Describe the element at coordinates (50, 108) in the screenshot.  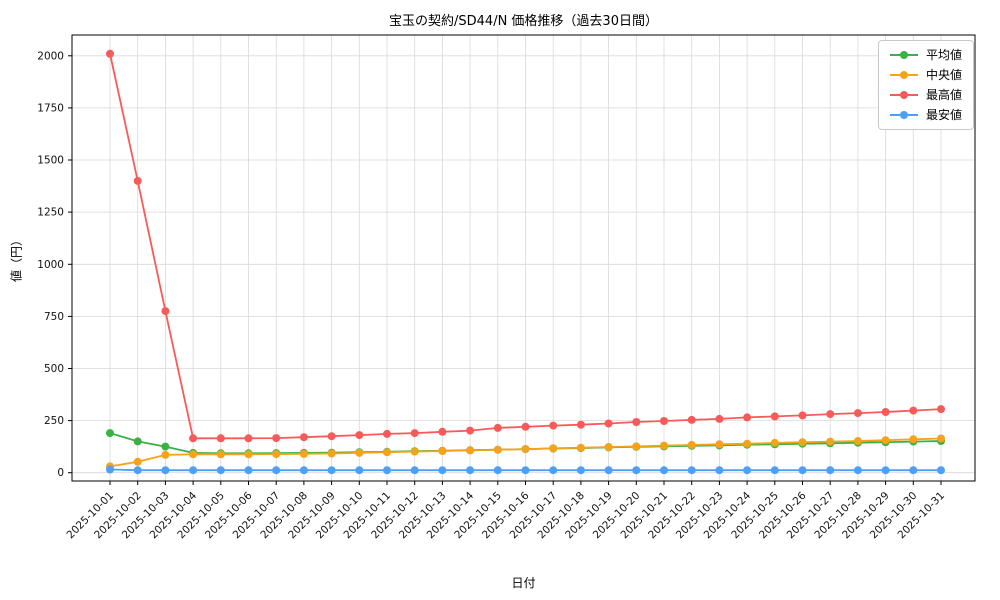
I see `y-tick-label: 1750` at that location.